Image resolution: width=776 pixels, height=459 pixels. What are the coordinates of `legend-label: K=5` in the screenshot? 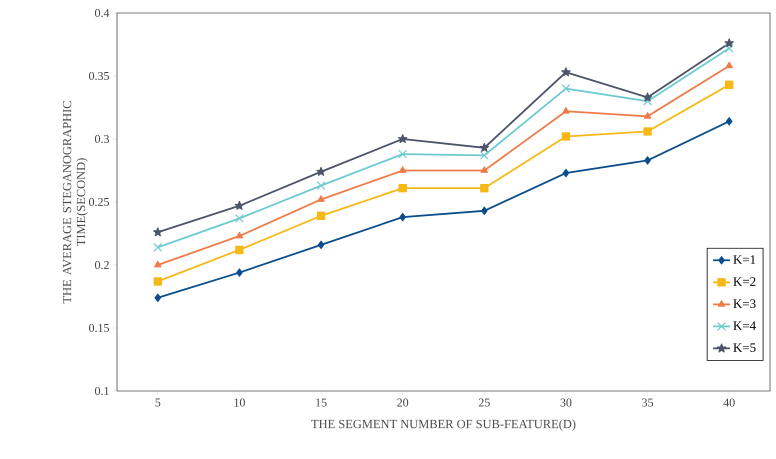 It's located at (744, 347).